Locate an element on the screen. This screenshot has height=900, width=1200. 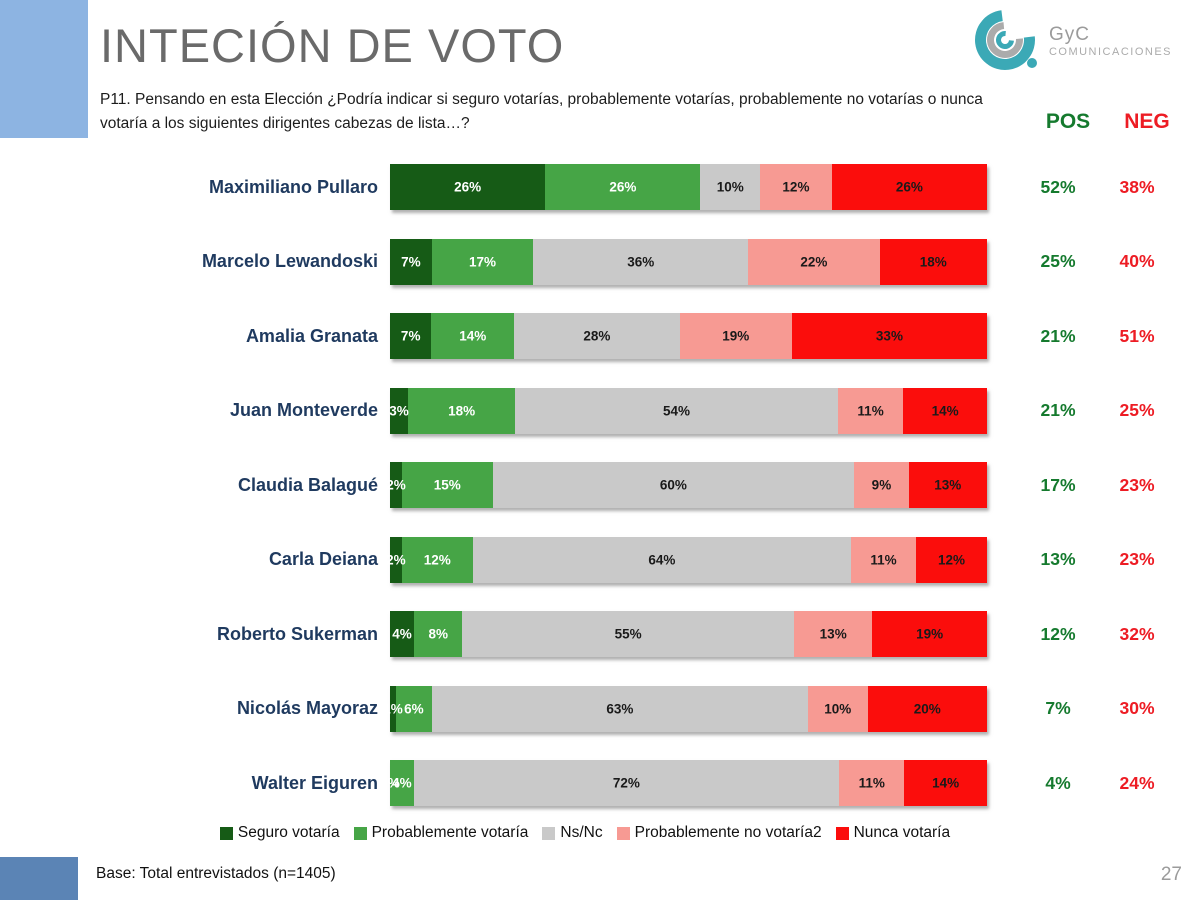
table-row: Nicolás Mayoraz 1% 6% 63% 10% 20% 7% 30% is located at coordinates (600, 709).